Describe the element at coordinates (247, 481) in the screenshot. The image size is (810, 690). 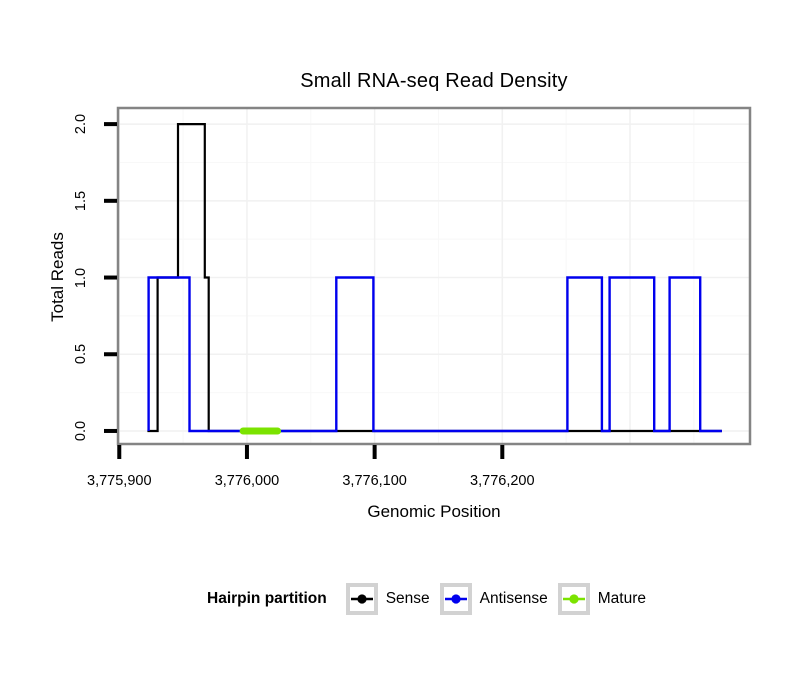
I see `x-tick-label: 3,776,000` at that location.